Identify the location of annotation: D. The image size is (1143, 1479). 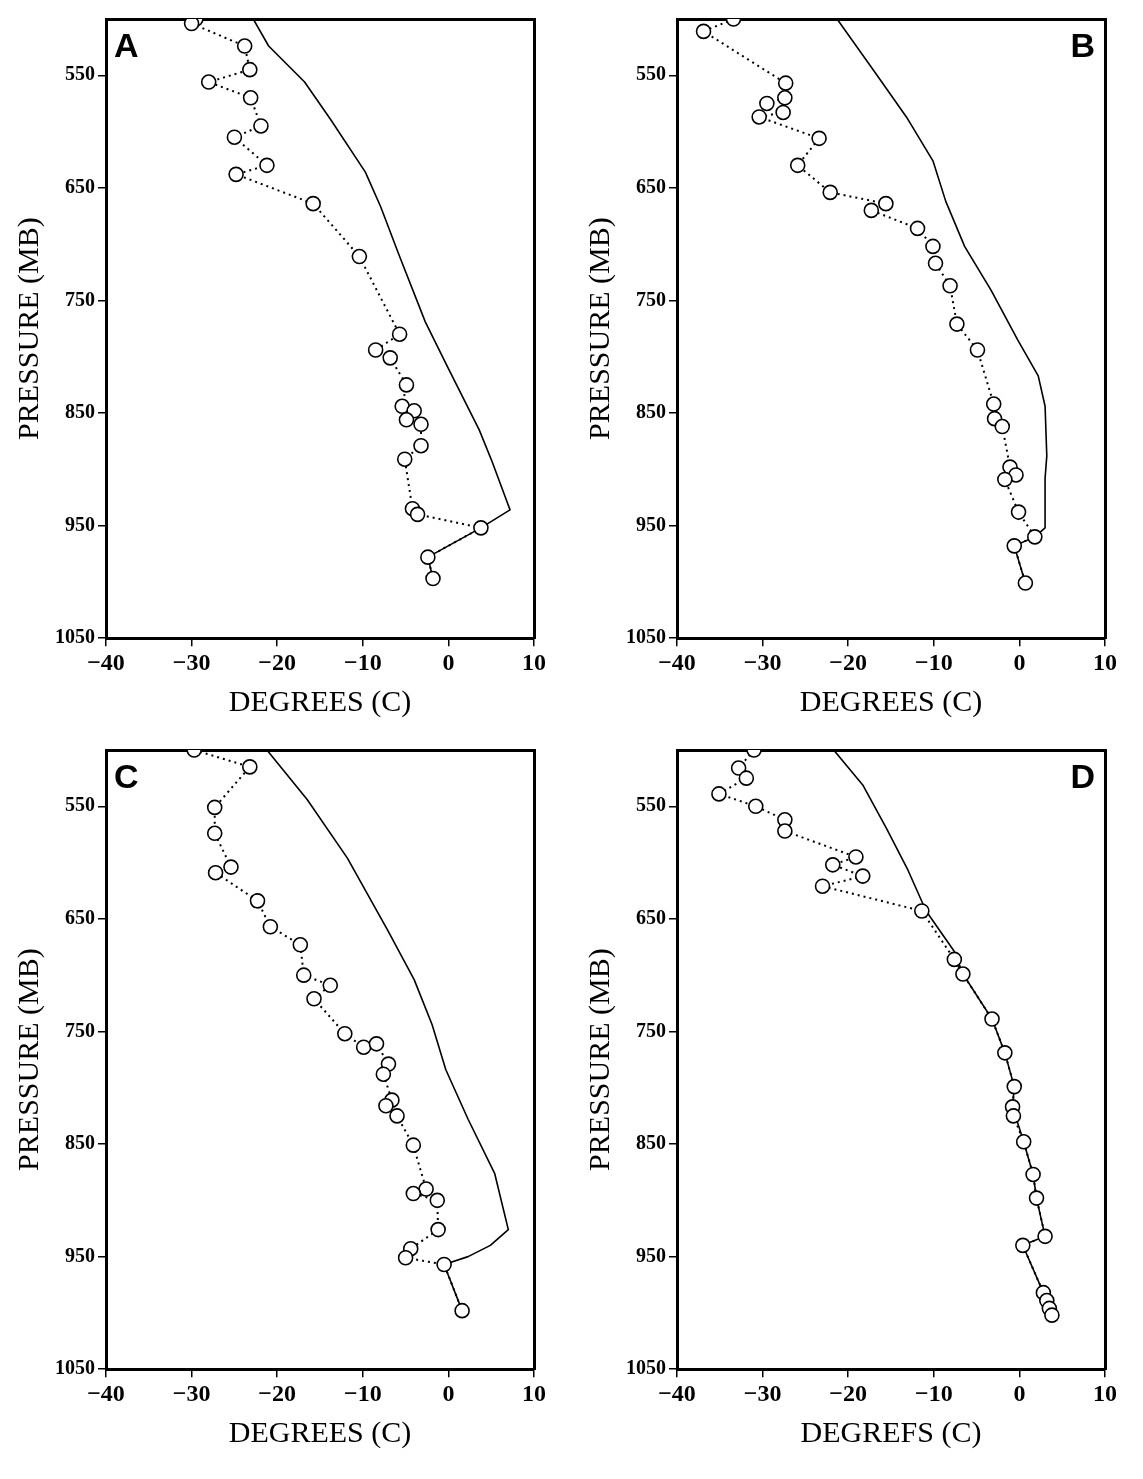
(1082, 776).